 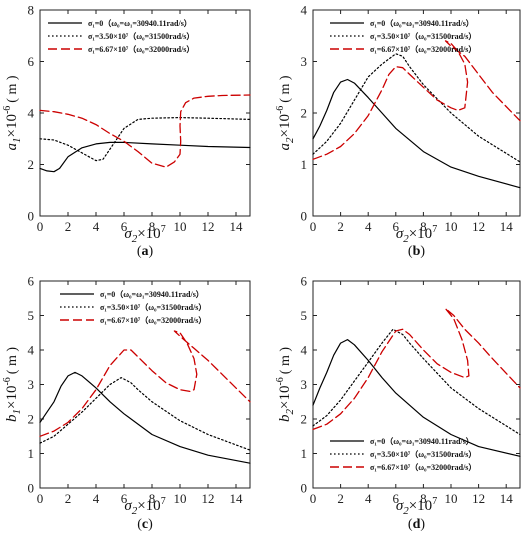 I want to click on panel-caption: (a), so click(x=145, y=251).